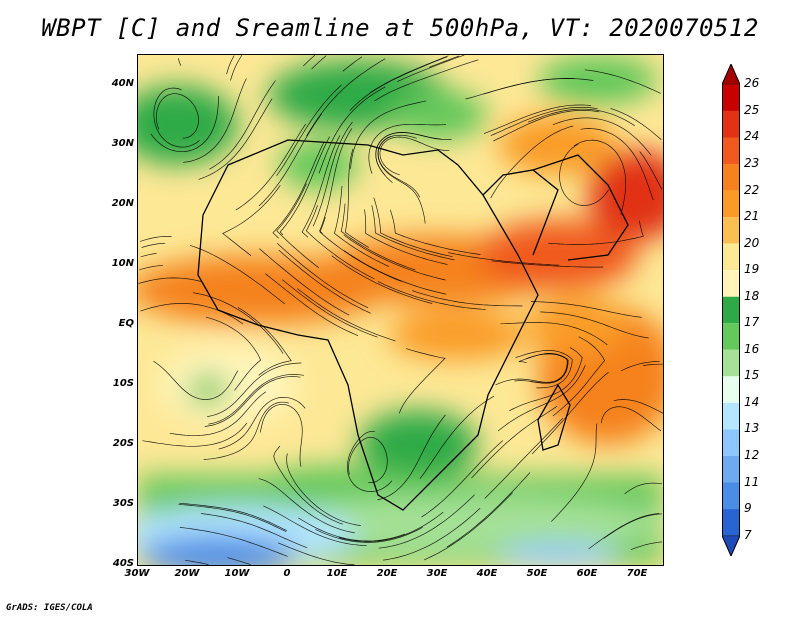  What do you see at coordinates (752, 375) in the screenshot?
I see `colorbar-label: 15` at bounding box center [752, 375].